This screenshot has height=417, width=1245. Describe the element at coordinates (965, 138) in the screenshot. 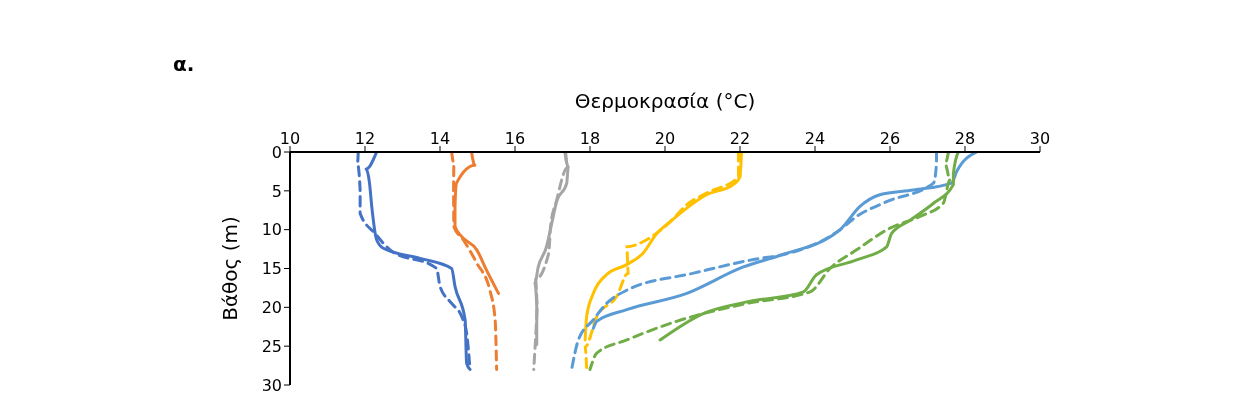

I see `x-tick-label: 28` at that location.